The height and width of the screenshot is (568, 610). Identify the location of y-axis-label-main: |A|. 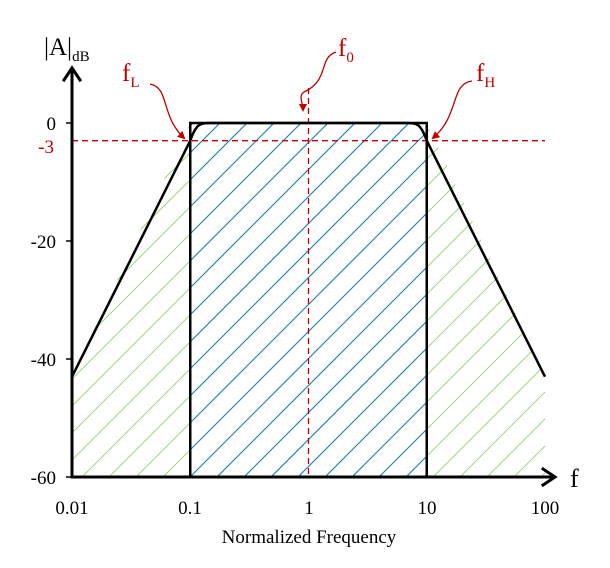
(58, 47).